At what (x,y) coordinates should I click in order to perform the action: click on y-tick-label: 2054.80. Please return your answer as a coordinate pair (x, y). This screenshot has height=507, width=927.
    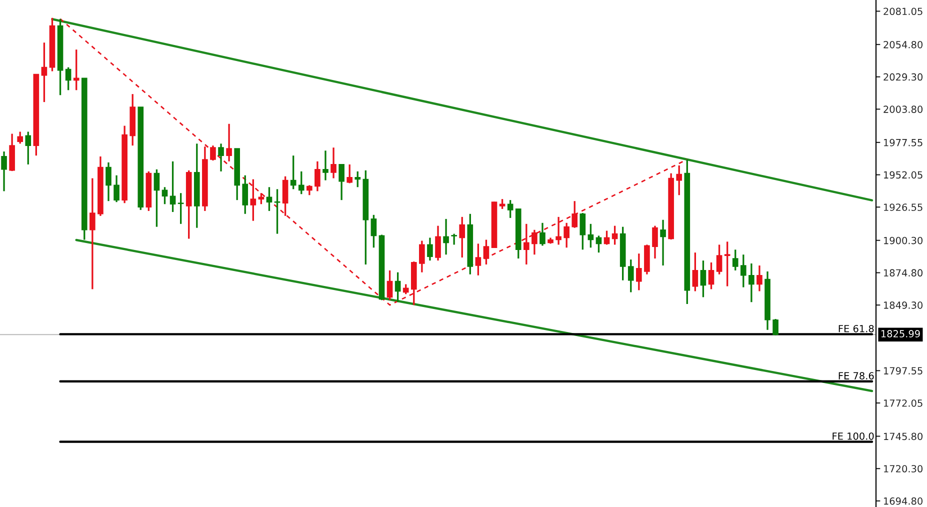
    Looking at the image, I should click on (903, 44).